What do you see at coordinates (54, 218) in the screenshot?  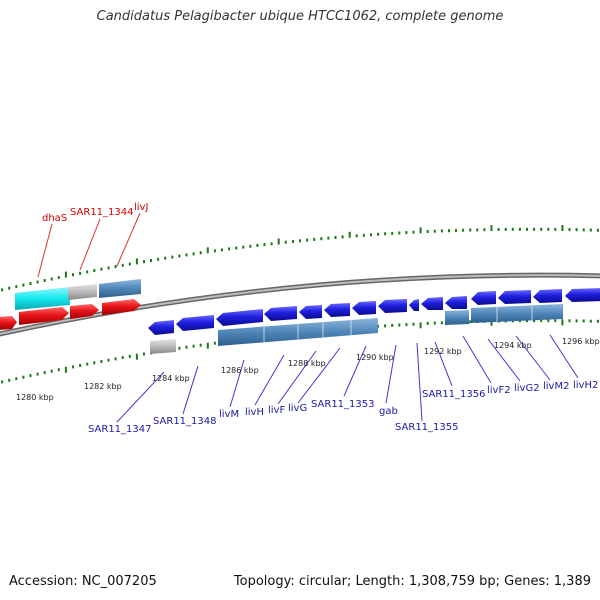 I see `gene-label: dhaS` at bounding box center [54, 218].